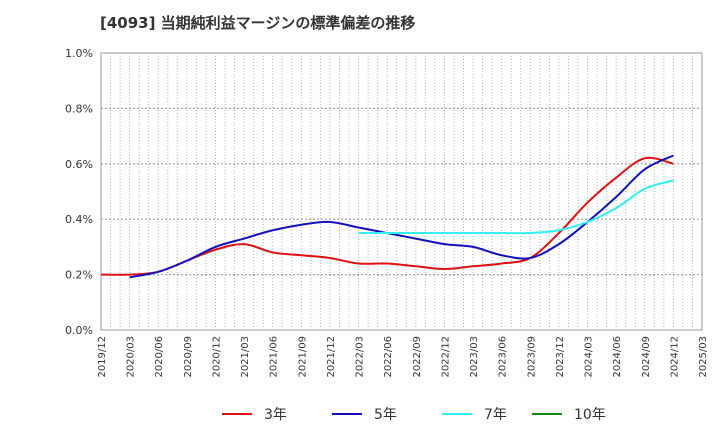 Image resolution: width=720 pixels, height=440 pixels. What do you see at coordinates (385, 415) in the screenshot?
I see `legend-label: 5年` at bounding box center [385, 415].